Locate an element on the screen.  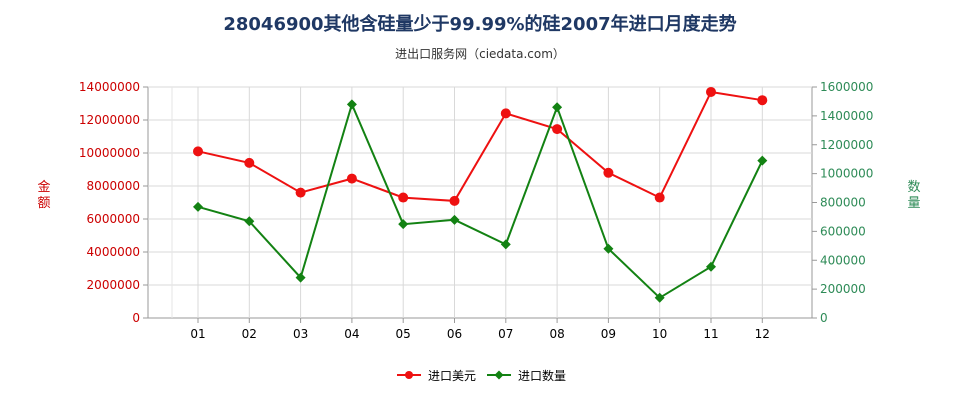
x-tick-label: 05 is located at coordinates (403, 334).